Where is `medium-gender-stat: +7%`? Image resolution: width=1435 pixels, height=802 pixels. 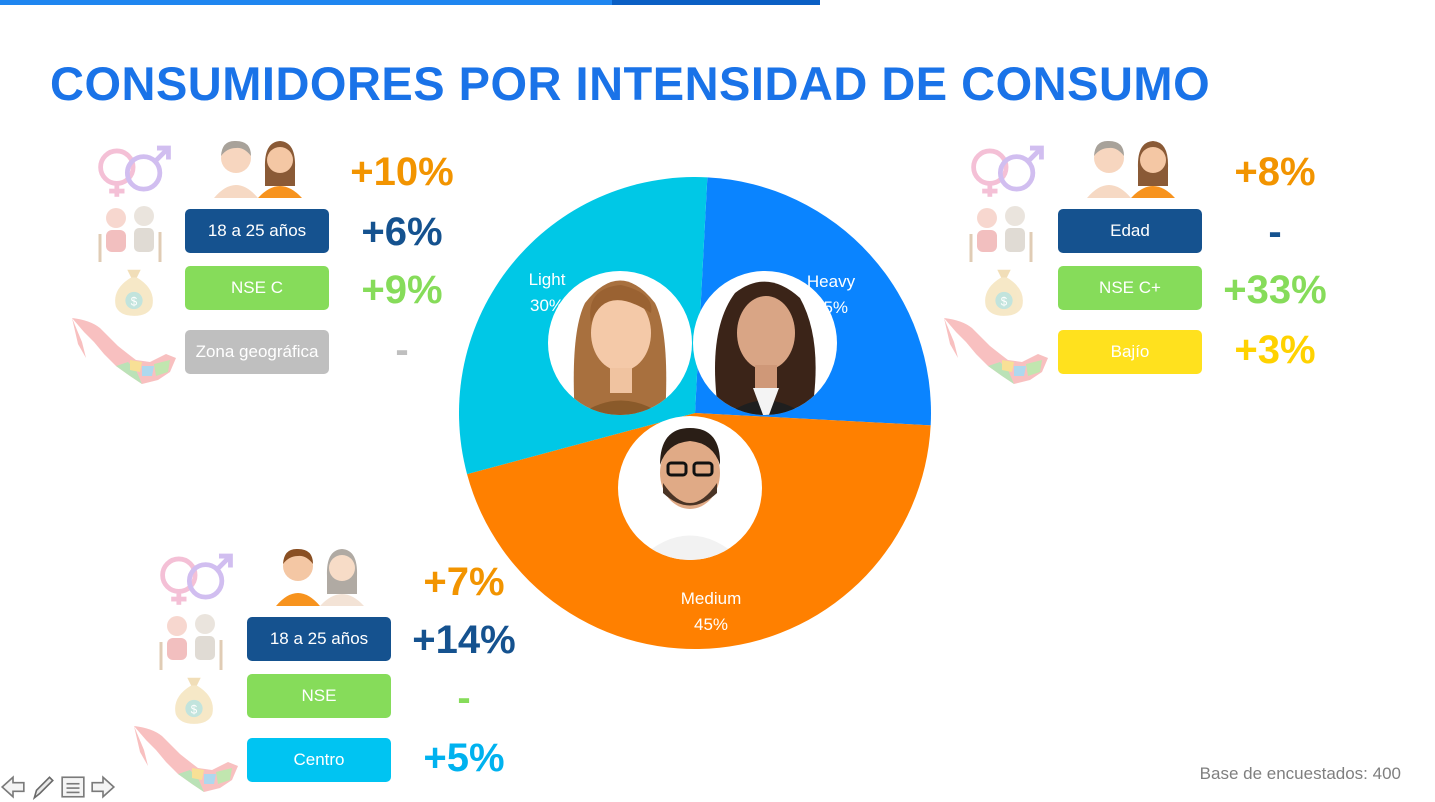 medium-gender-stat: +7% is located at coordinates (464, 582).